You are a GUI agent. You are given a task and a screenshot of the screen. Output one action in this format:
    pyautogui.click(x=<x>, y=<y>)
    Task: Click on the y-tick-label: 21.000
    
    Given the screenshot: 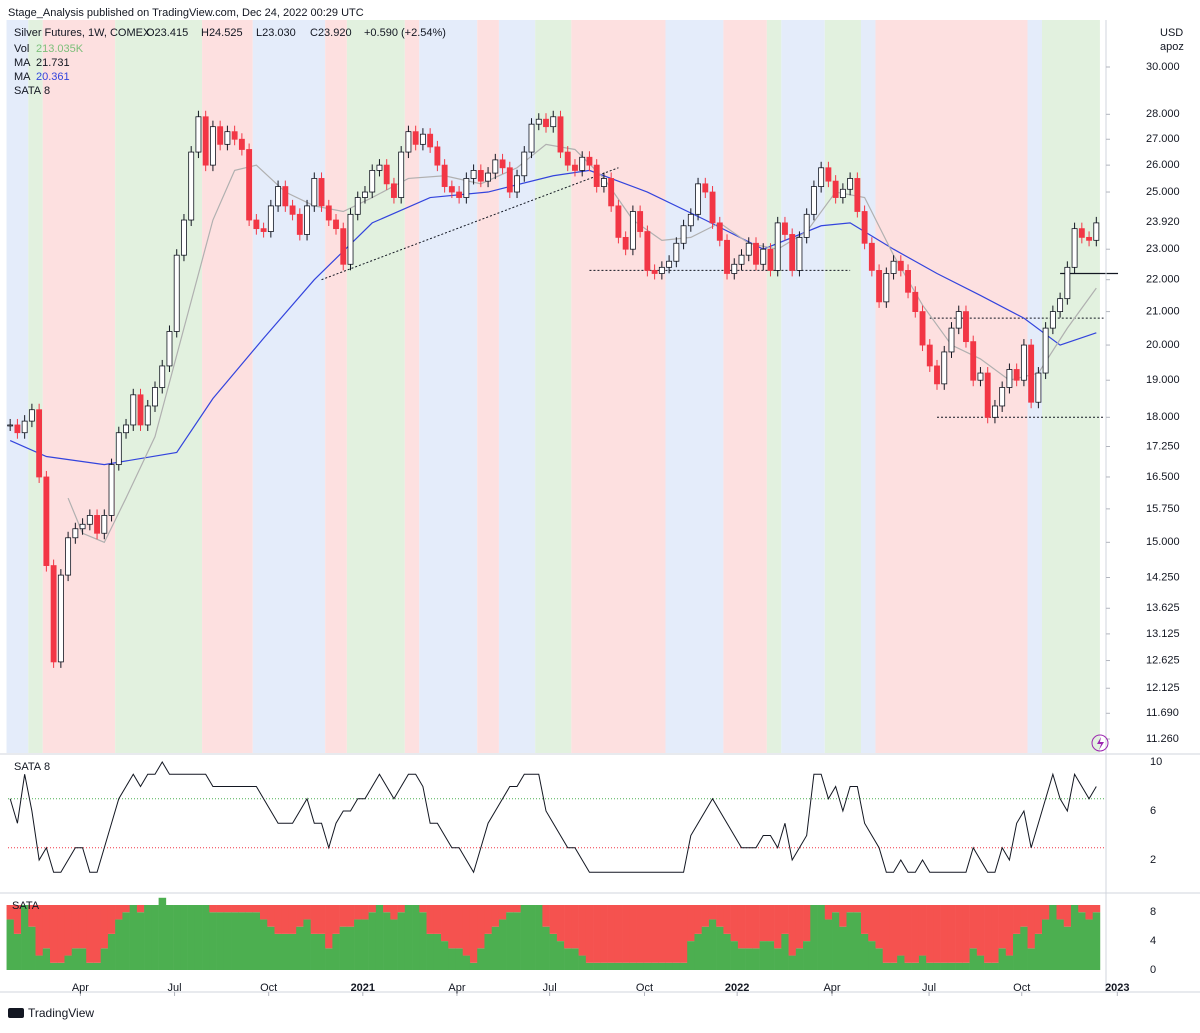 What is the action you would take?
    pyautogui.click(x=1163, y=311)
    